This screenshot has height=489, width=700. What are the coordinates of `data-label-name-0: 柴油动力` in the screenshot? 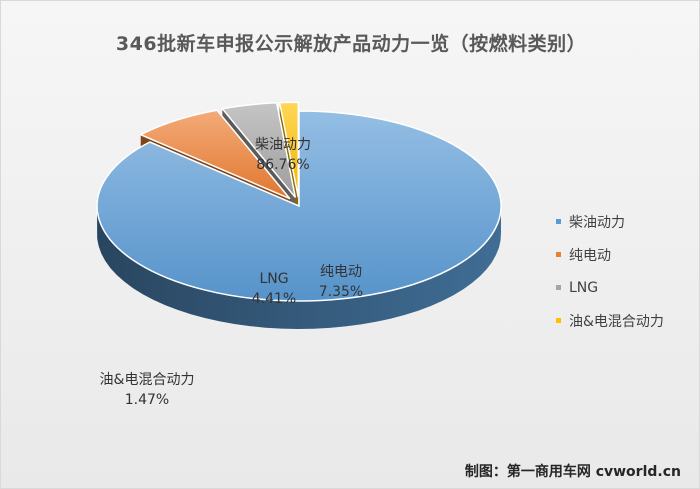 It's located at (283, 145).